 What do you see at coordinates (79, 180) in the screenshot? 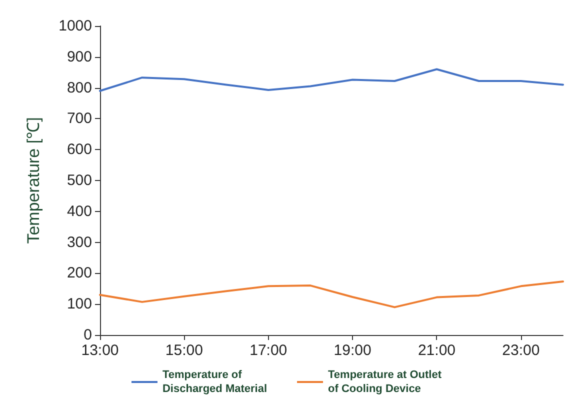
I see `y-tick-label: 500` at bounding box center [79, 180].